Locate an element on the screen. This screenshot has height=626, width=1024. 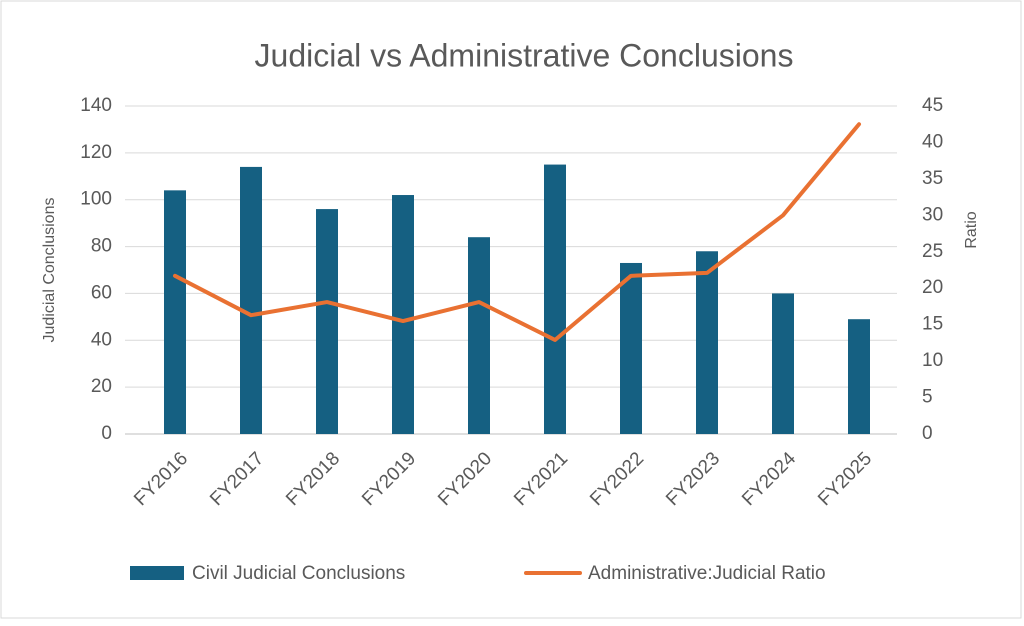
y-tick-label: 20 is located at coordinates (101, 386).